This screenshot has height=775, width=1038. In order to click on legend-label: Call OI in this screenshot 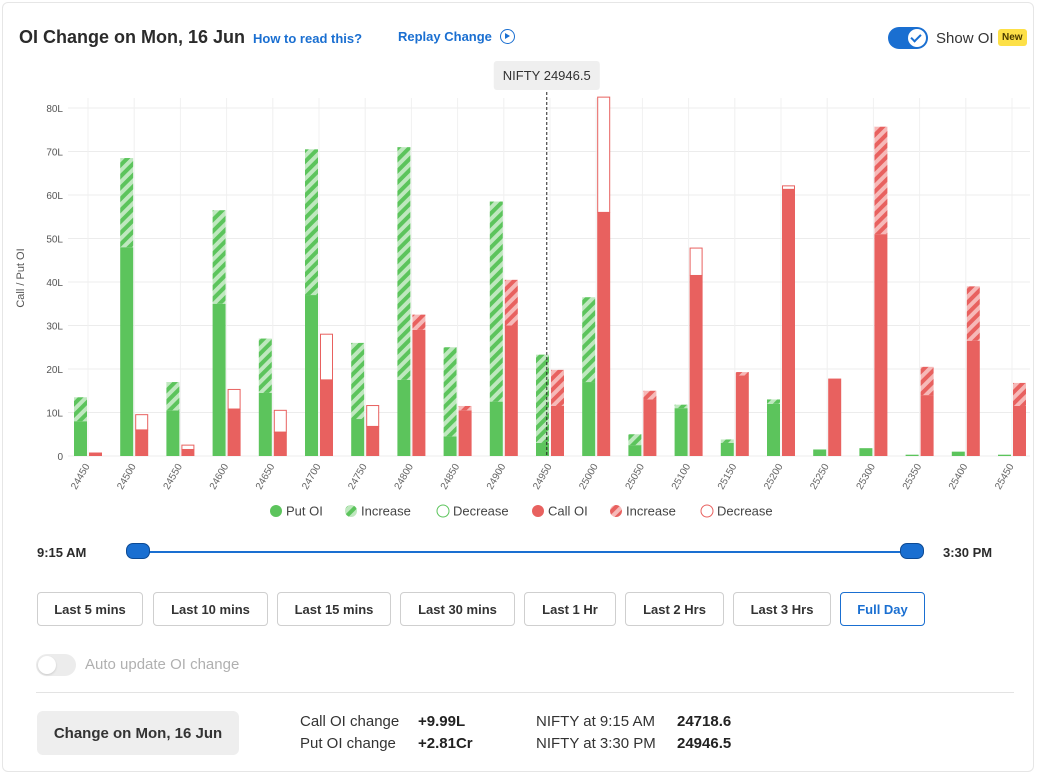, I will do `click(568, 511)`.